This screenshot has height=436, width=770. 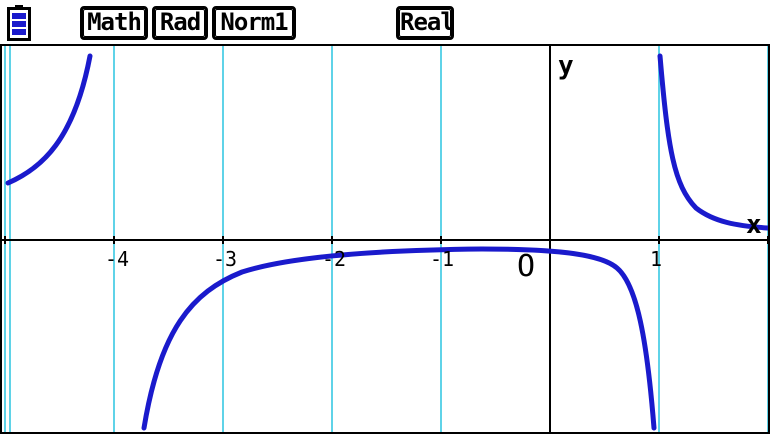 I want to click on mode-badge-label: Math, so click(x=114, y=23).